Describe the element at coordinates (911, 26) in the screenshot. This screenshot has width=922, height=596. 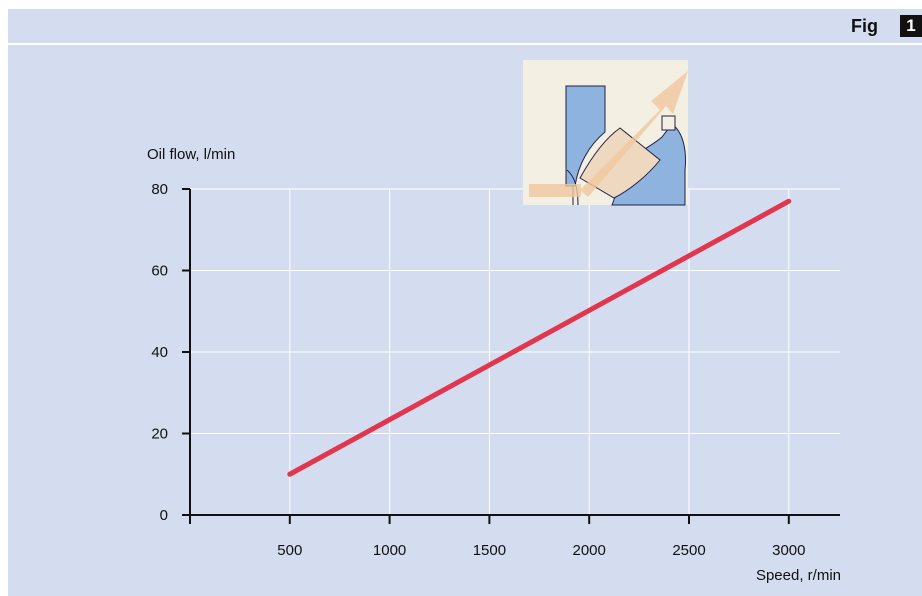
I see `figure-number: 1` at that location.